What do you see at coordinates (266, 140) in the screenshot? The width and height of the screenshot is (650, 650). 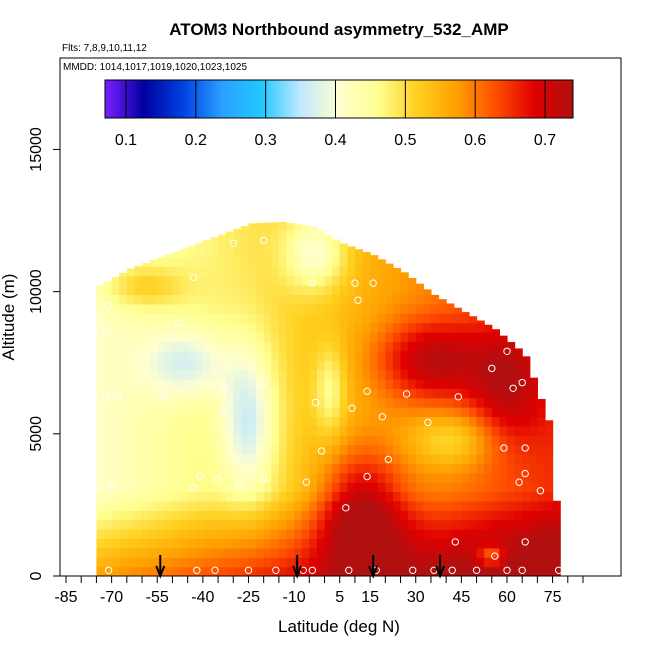 I see `colorbar-tick-label: 0.3` at bounding box center [266, 140].